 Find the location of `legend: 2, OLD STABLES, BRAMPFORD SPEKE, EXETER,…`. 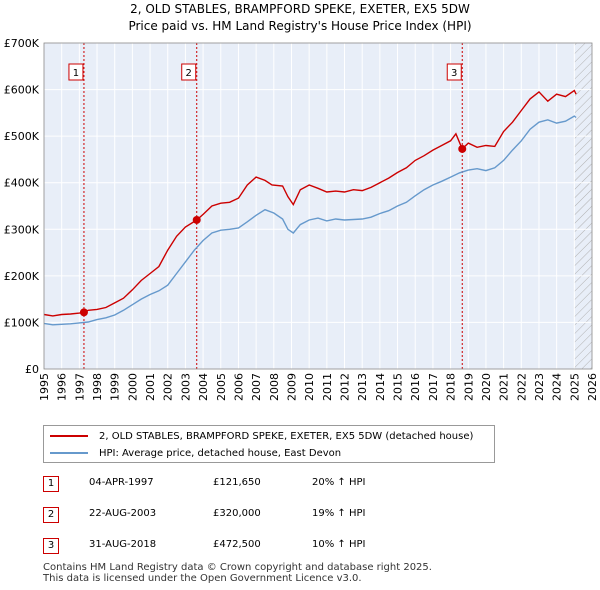

legend: 2, OLD STABLES, BRAMPFORD SPEKE, EXETER,… is located at coordinates (269, 444).